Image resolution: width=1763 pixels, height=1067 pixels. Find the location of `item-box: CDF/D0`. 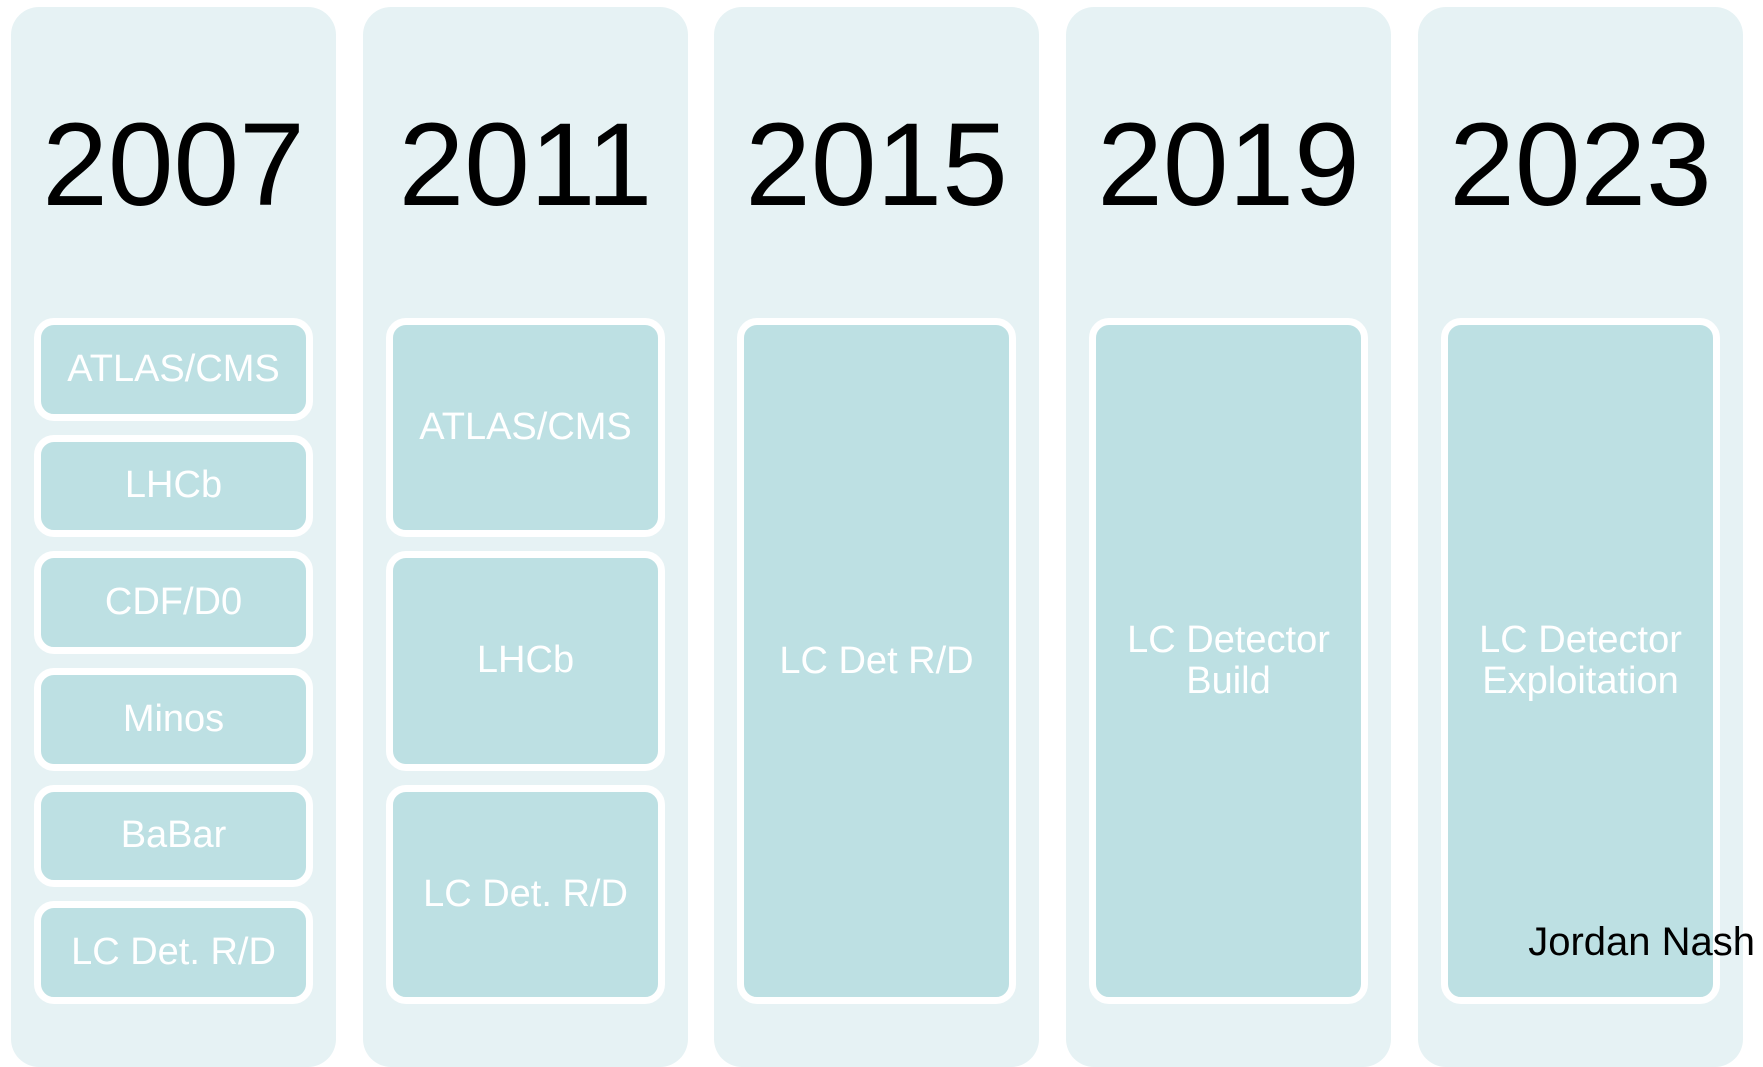

item-box: CDF/D0 is located at coordinates (173, 602).